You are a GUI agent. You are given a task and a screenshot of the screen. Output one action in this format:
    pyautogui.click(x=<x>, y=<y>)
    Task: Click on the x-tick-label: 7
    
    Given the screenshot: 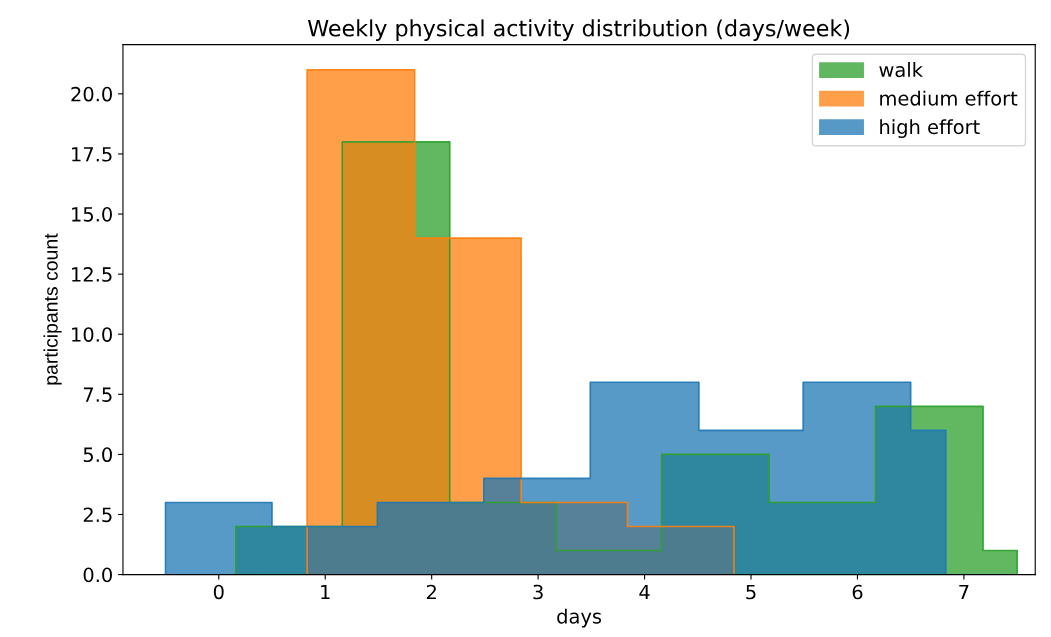 What is the action you would take?
    pyautogui.click(x=964, y=592)
    